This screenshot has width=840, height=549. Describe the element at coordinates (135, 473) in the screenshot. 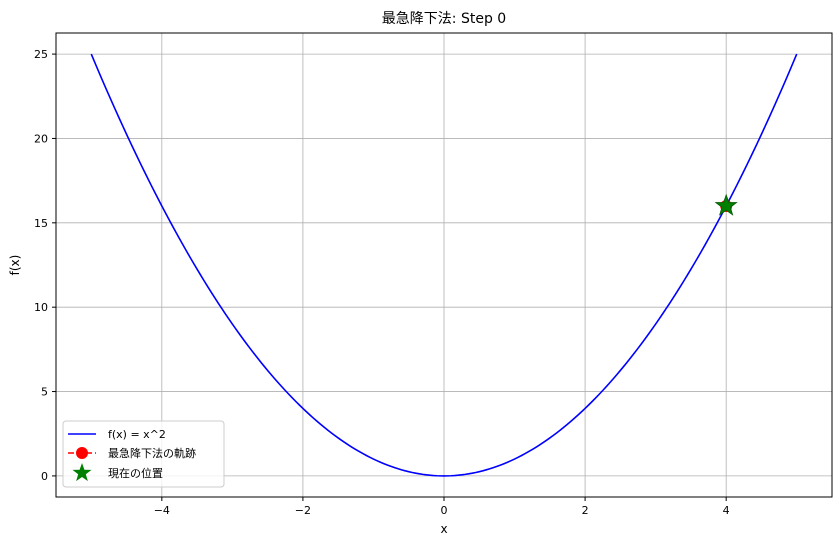

I see `legend-label-current: 現在の位置` at that location.